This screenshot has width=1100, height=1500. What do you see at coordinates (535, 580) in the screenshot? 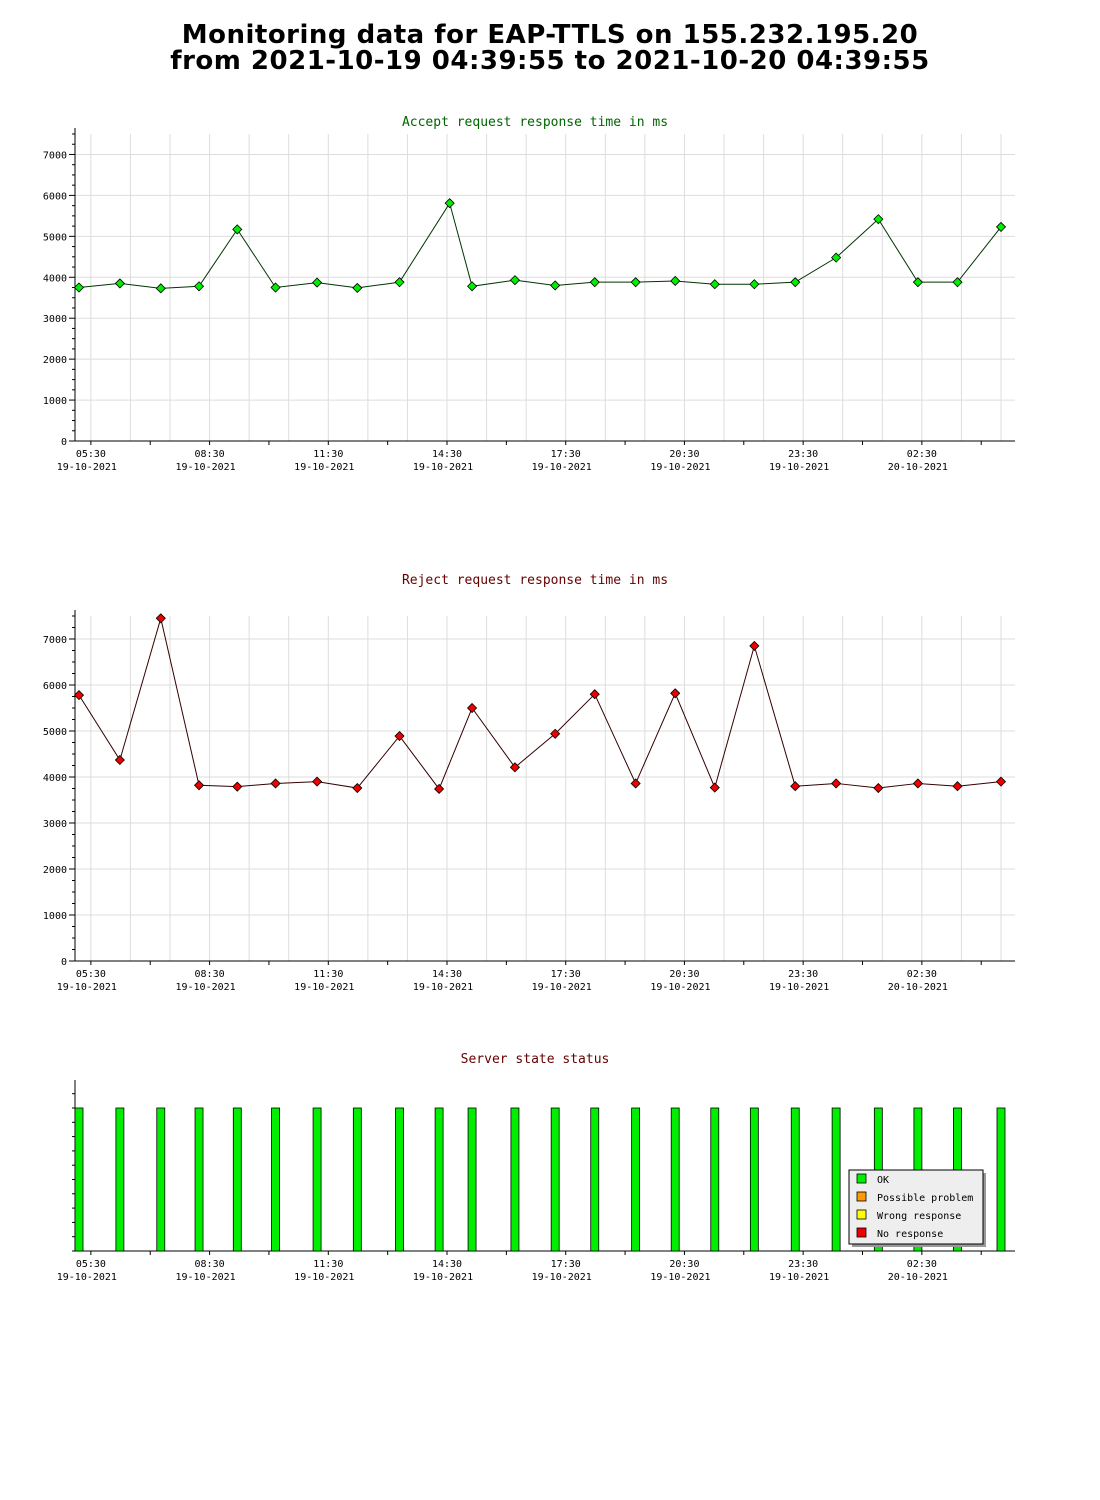
I see `chart-title: Reject request response time in ms` at bounding box center [535, 580].